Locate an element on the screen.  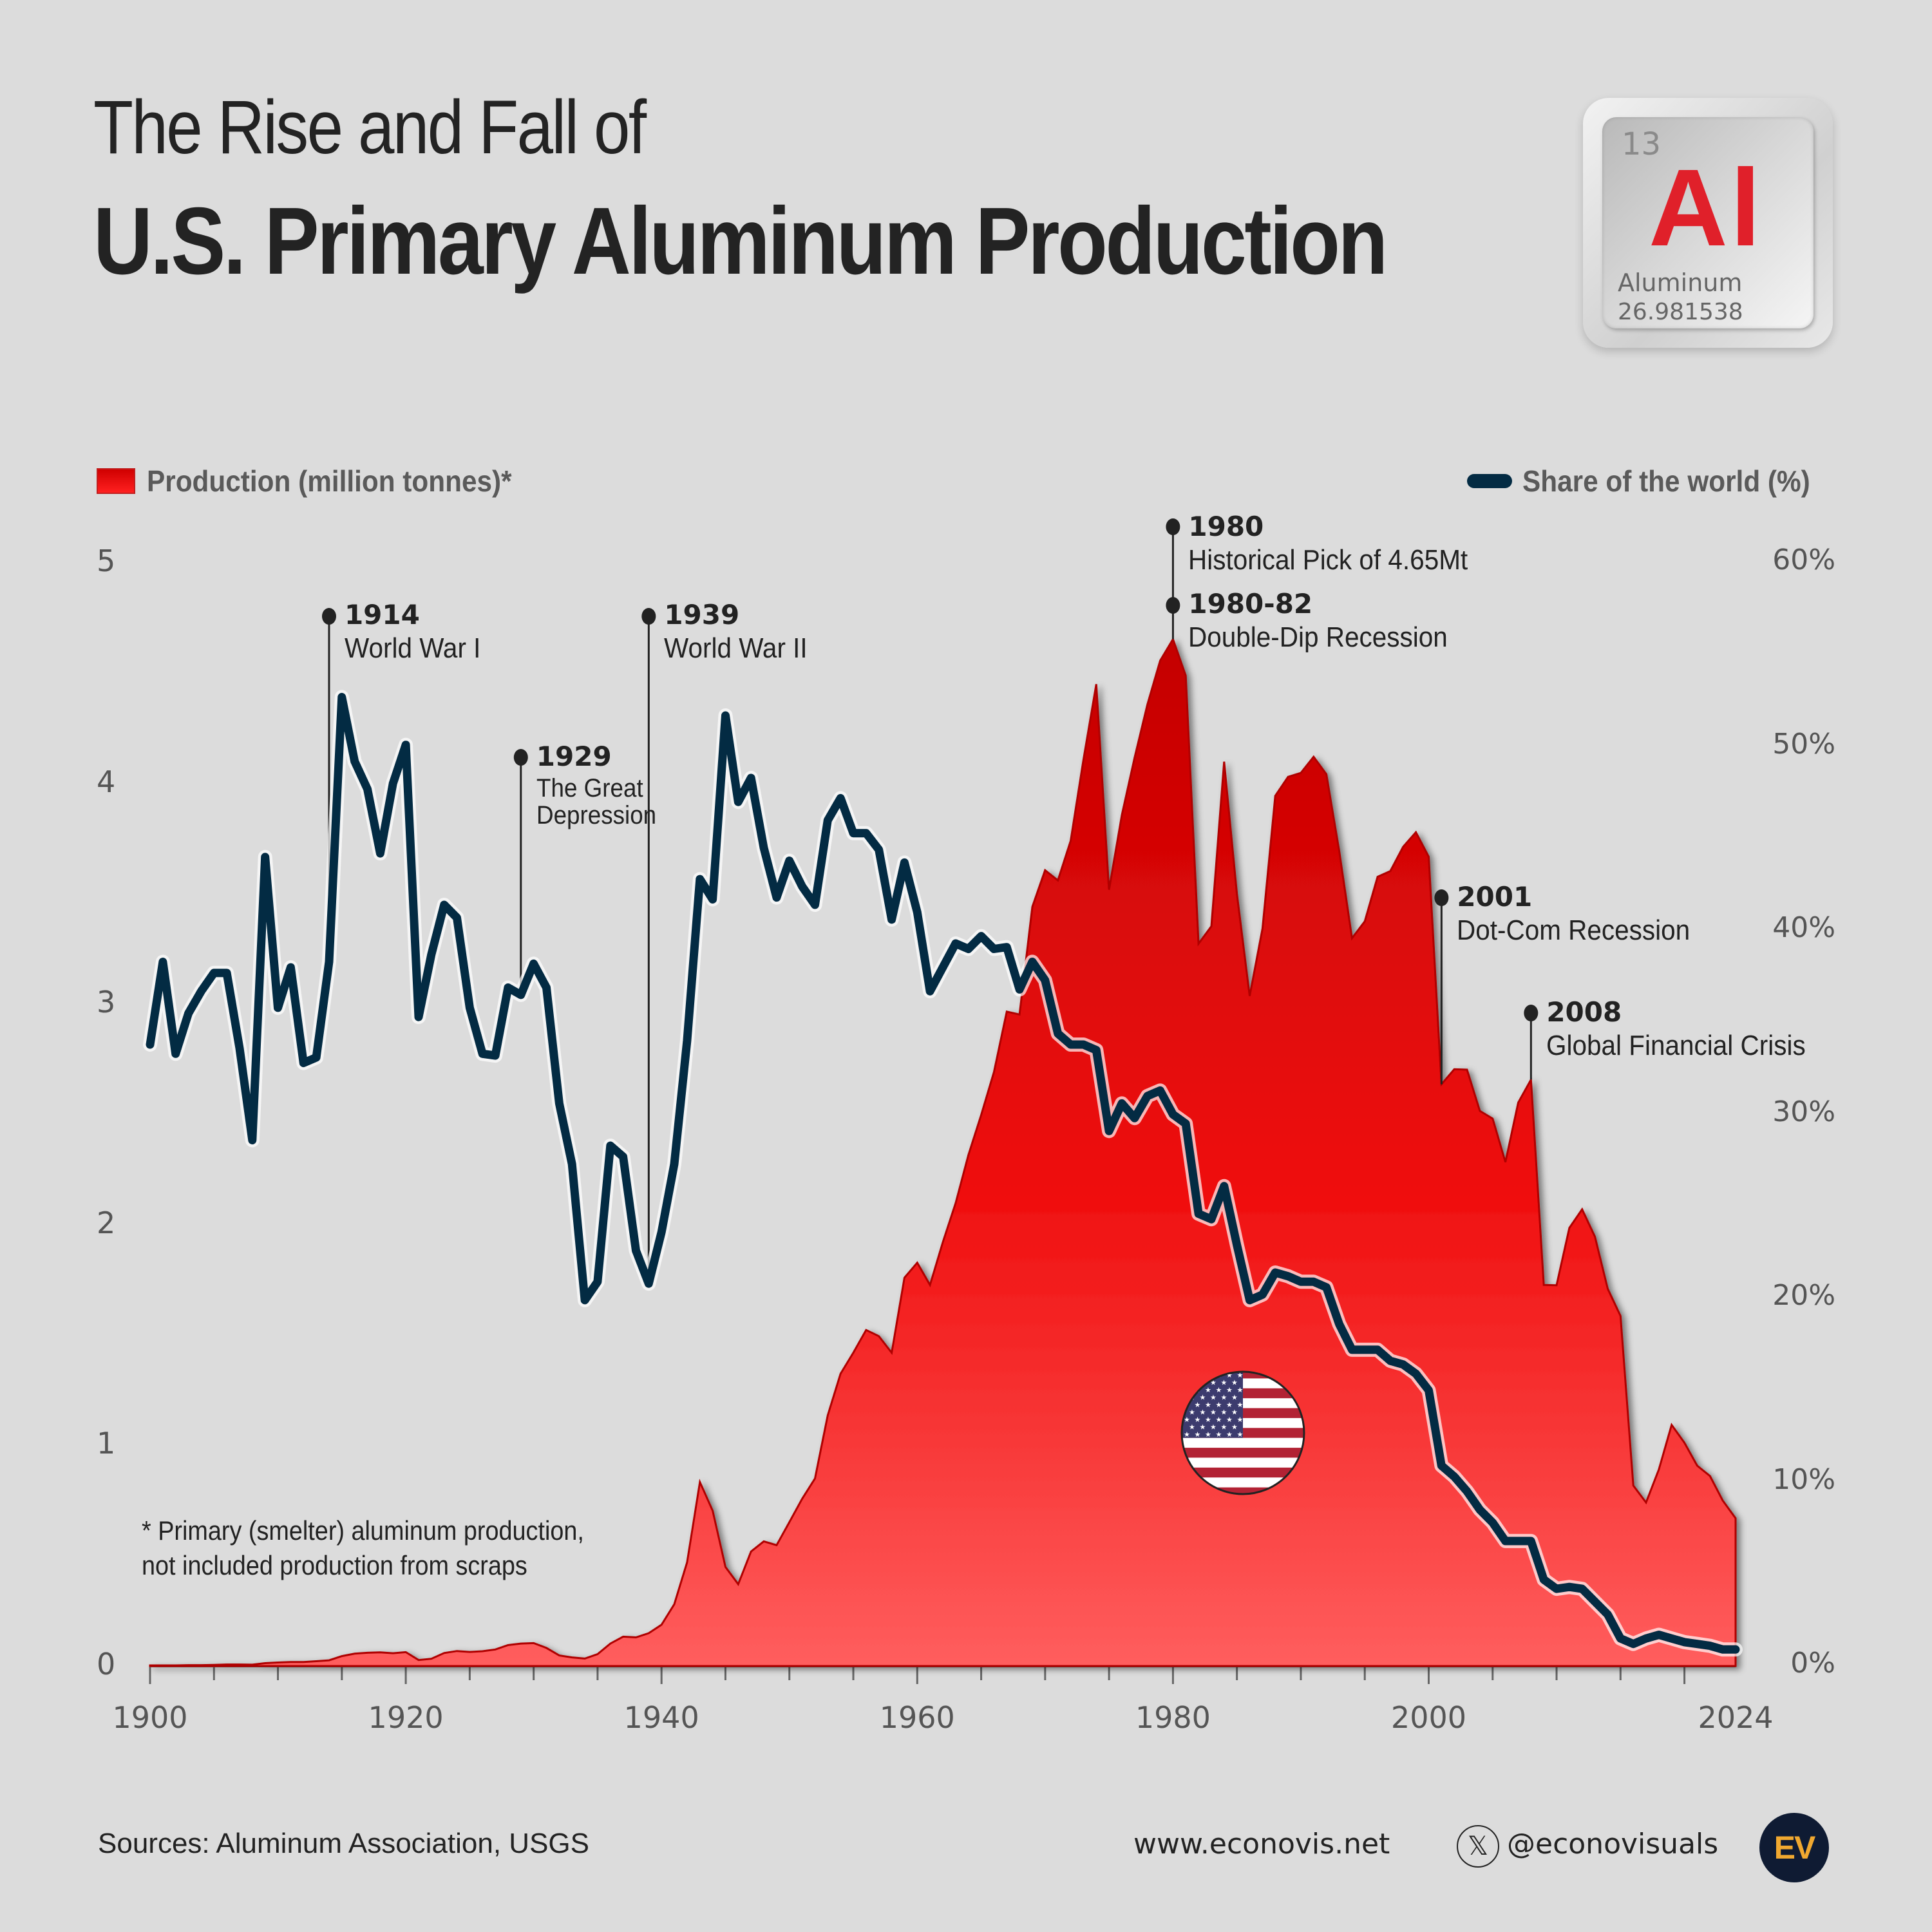
x-logo-icon: 𝕏 is located at coordinates (1478, 1847).